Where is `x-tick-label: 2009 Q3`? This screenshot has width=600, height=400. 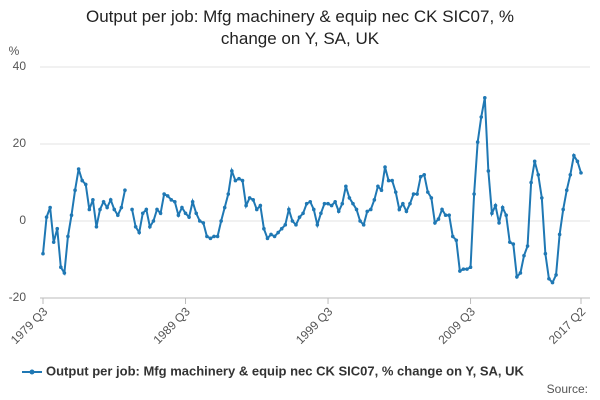 x-tick-label: 2009 Q3 is located at coordinates (456, 325).